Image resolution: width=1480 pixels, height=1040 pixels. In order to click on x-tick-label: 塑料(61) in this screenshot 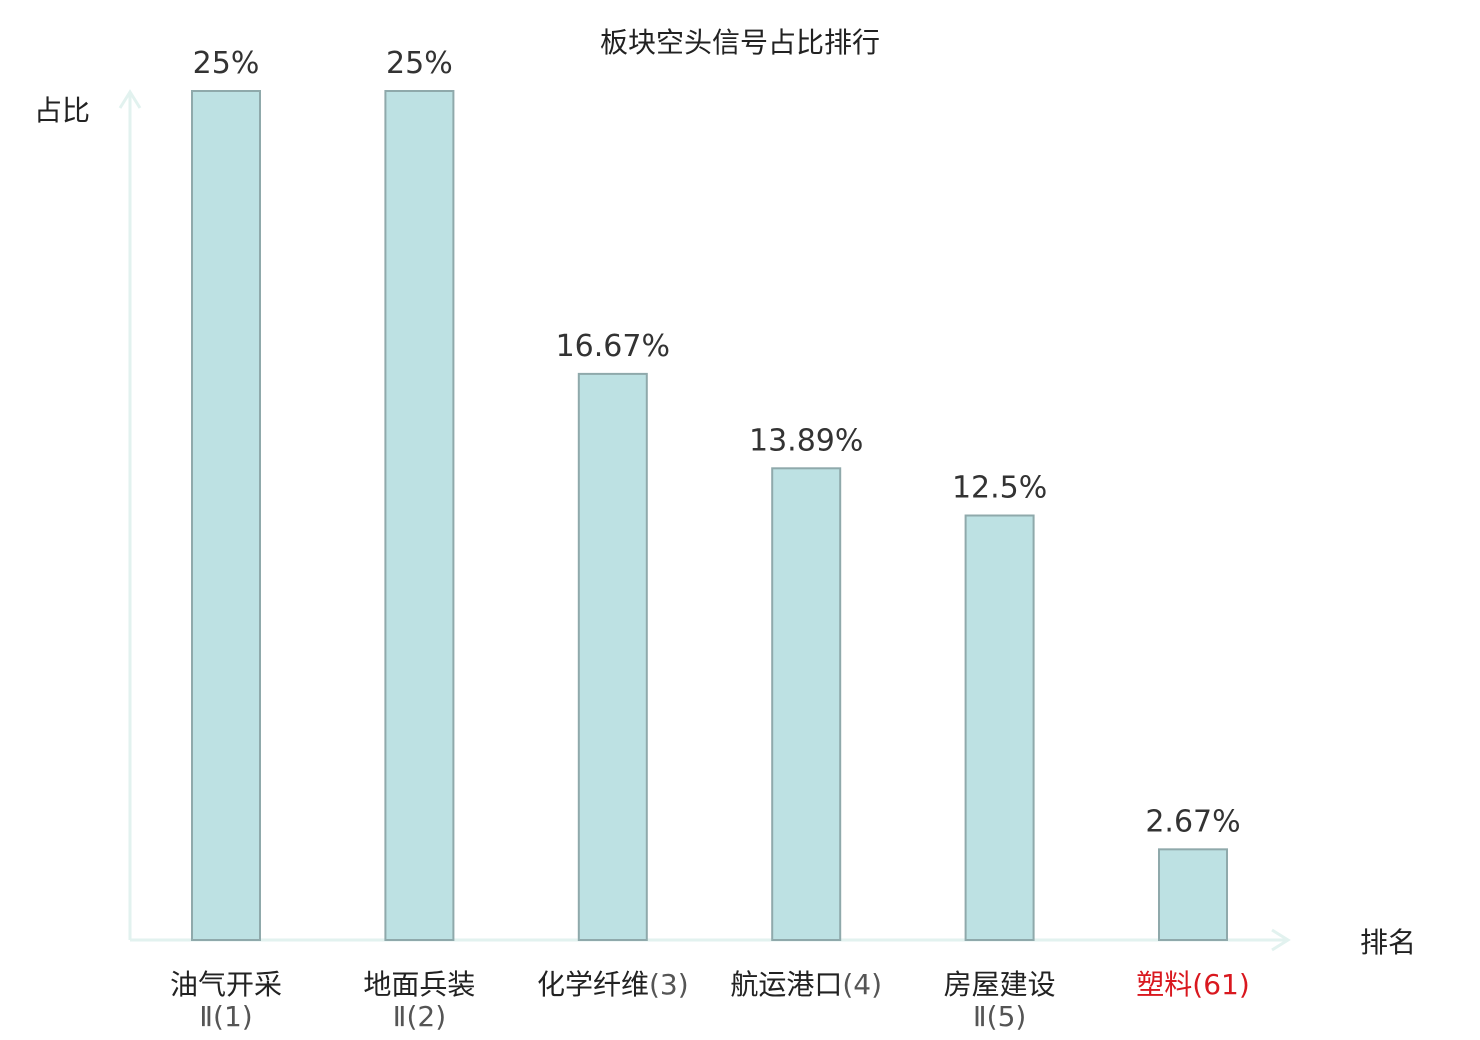, I will do `click(1193, 984)`.